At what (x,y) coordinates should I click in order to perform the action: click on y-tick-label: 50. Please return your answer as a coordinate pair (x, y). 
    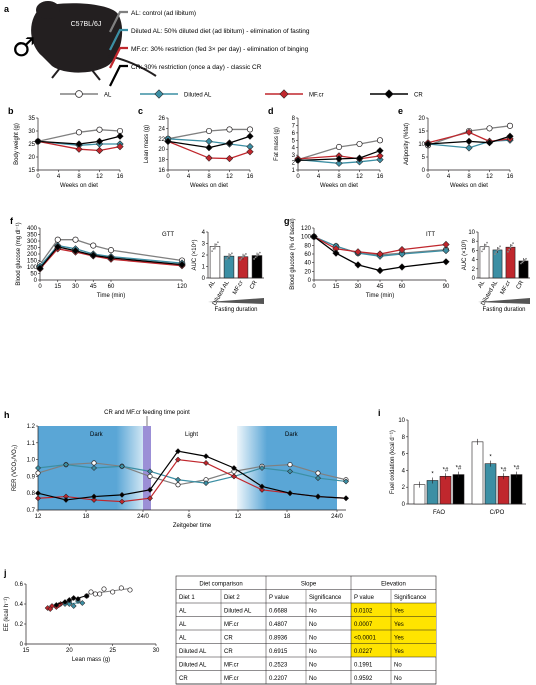
    Looking at the image, I should click on (33, 275).